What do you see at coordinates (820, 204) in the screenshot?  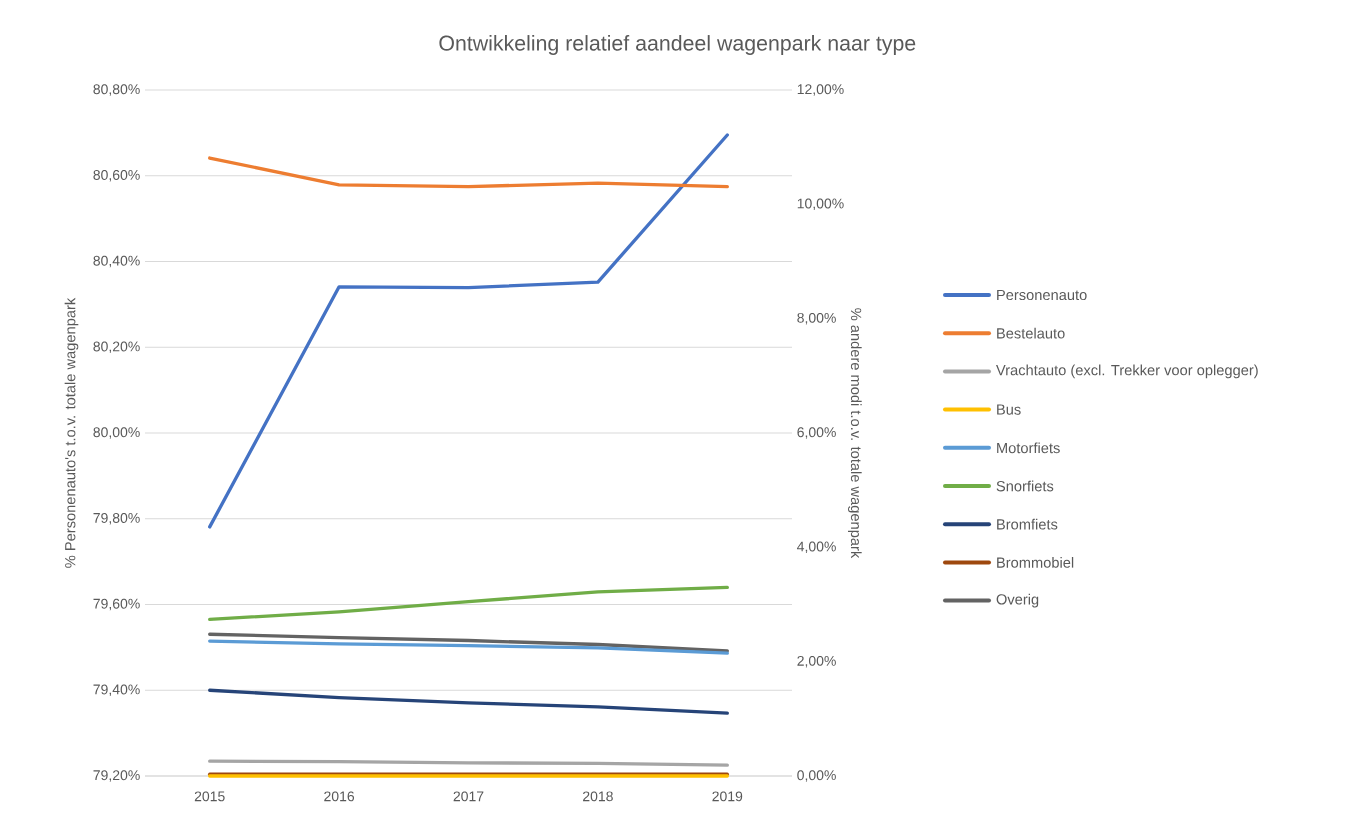 I see `y2-tick-label: 10,00%` at bounding box center [820, 204].